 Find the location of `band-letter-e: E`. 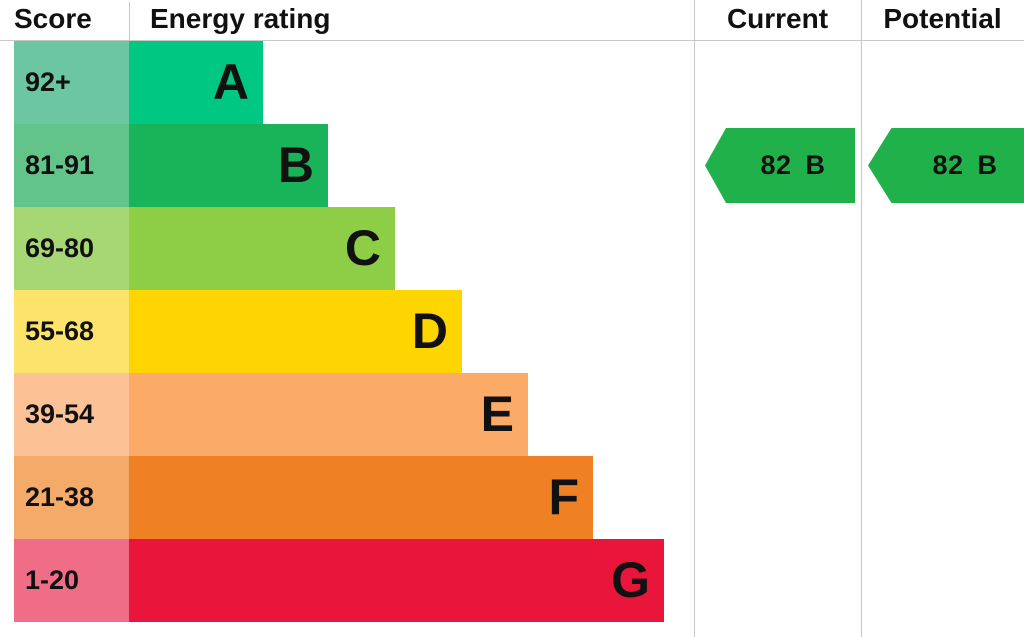

band-letter-e: E is located at coordinates (497, 414).